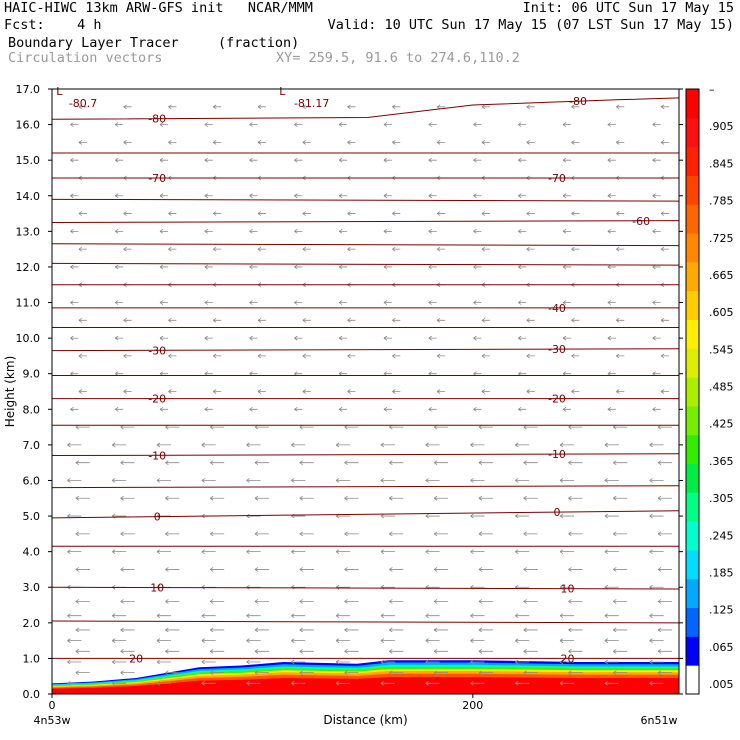 This screenshot has height=740, width=740. What do you see at coordinates (32, 658) in the screenshot?
I see `y-tick-label: 1.0` at bounding box center [32, 658].